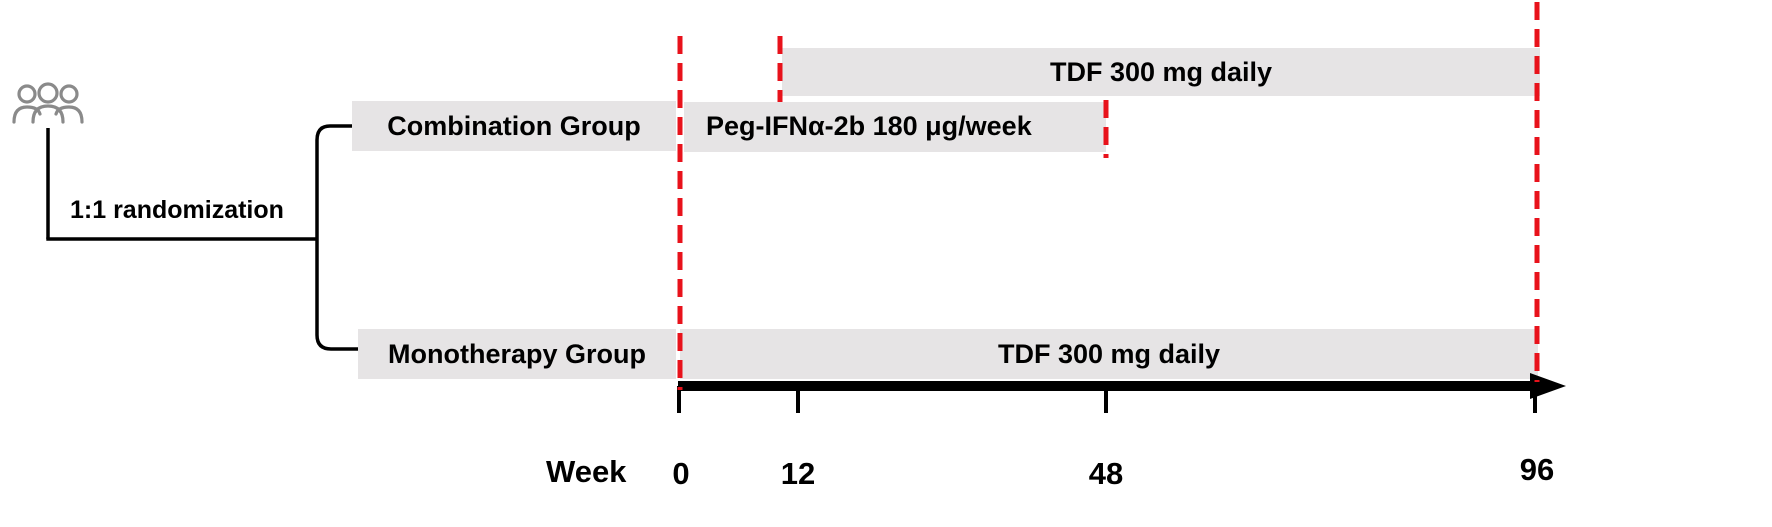  I want to click on tick-label-48: 48, so click(1106, 473).